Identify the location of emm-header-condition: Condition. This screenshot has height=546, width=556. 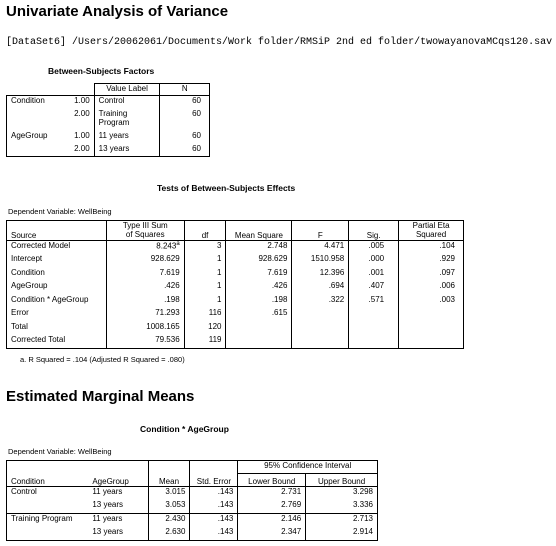
(28, 481).